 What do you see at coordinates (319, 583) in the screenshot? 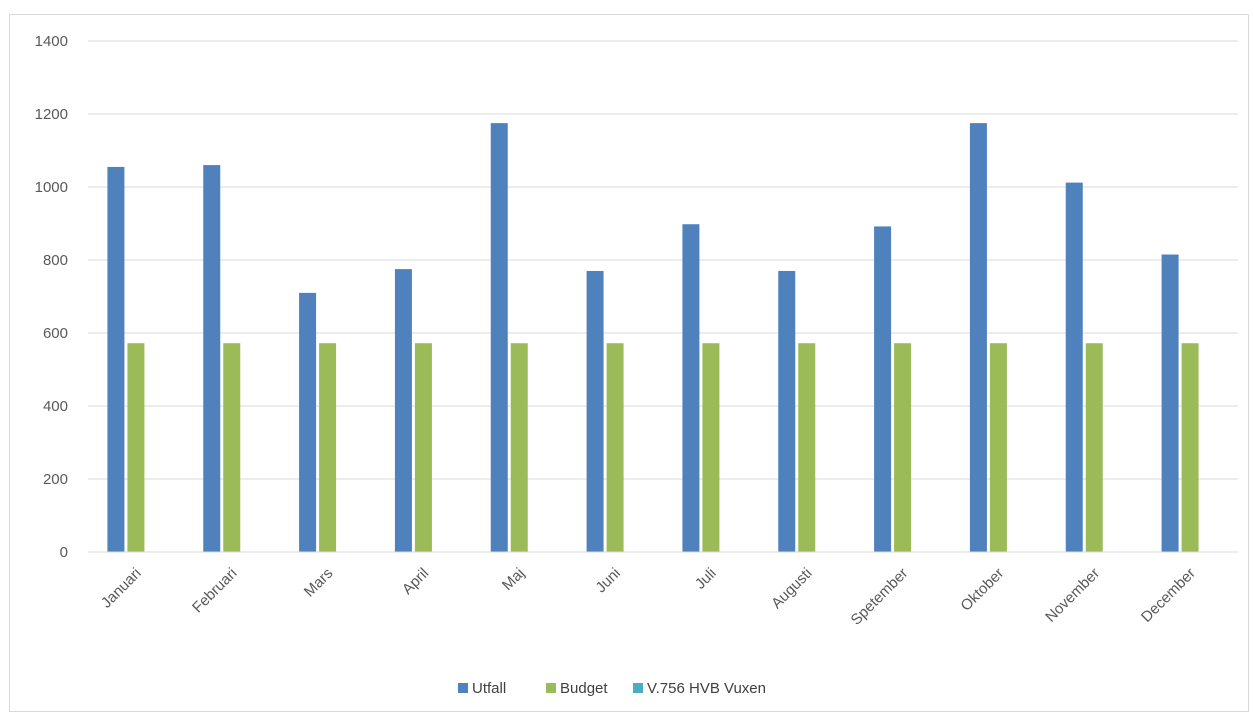
I see `x-tick-label: Mars` at bounding box center [319, 583].